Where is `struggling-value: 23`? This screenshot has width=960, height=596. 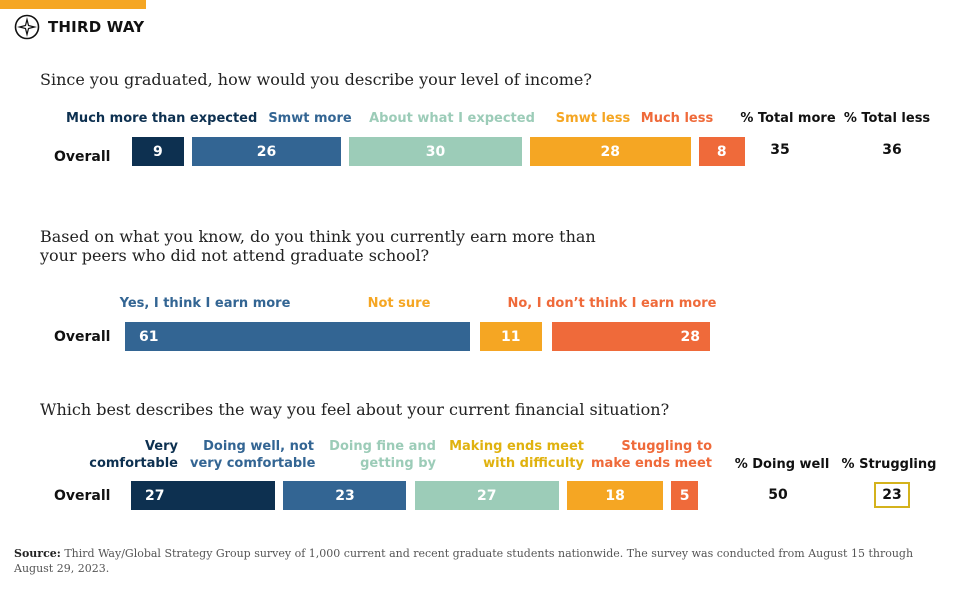 struggling-value: 23 is located at coordinates (892, 495).